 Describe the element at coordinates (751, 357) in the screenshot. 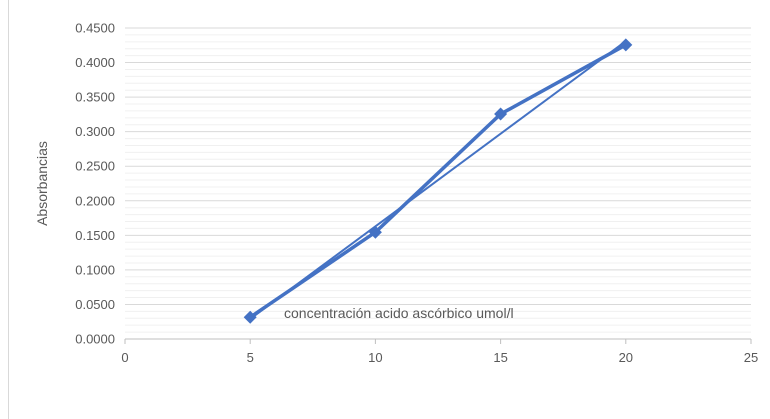

I see `x-tick-label: 25` at that location.